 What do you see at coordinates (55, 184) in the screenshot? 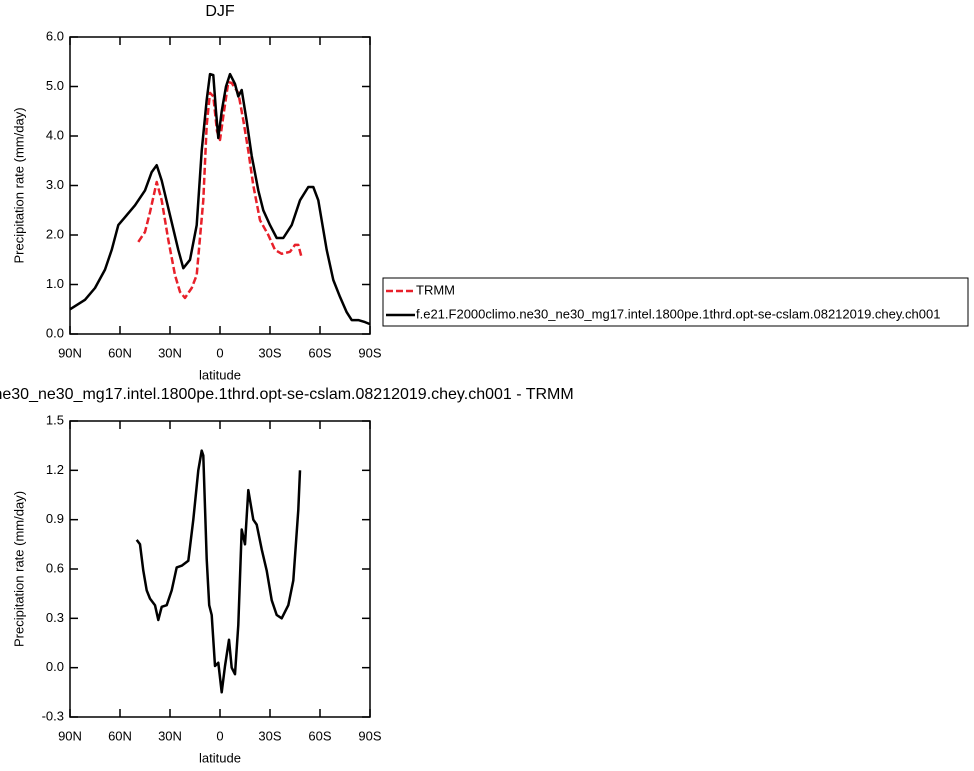
I see `y-tick-label: 3.0` at bounding box center [55, 184].